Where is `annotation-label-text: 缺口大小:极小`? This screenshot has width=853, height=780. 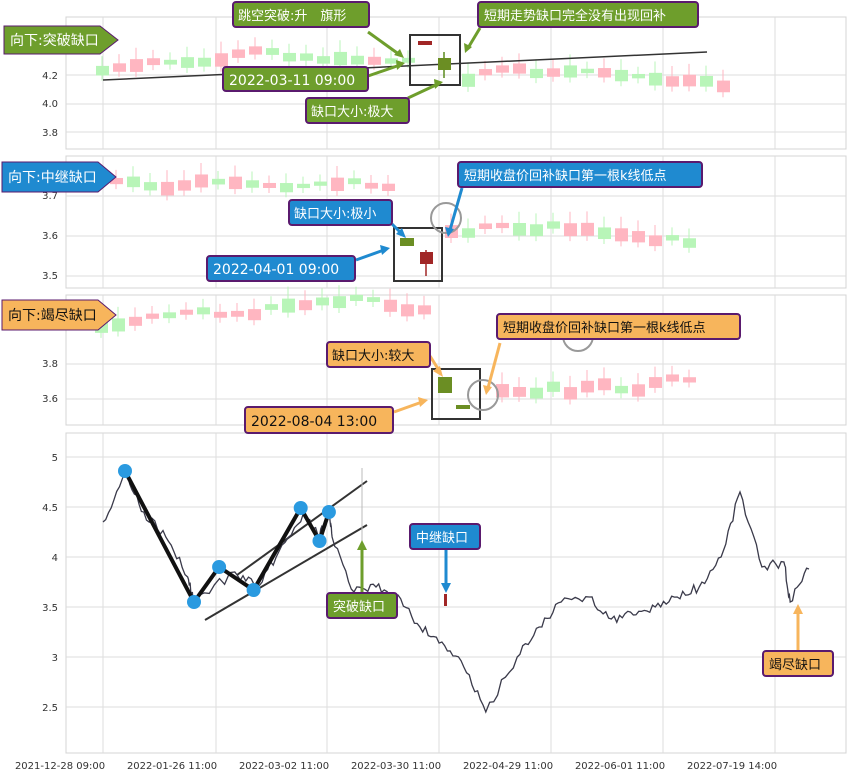
annotation-label-text: 缺口大小:极小 is located at coordinates (335, 214).